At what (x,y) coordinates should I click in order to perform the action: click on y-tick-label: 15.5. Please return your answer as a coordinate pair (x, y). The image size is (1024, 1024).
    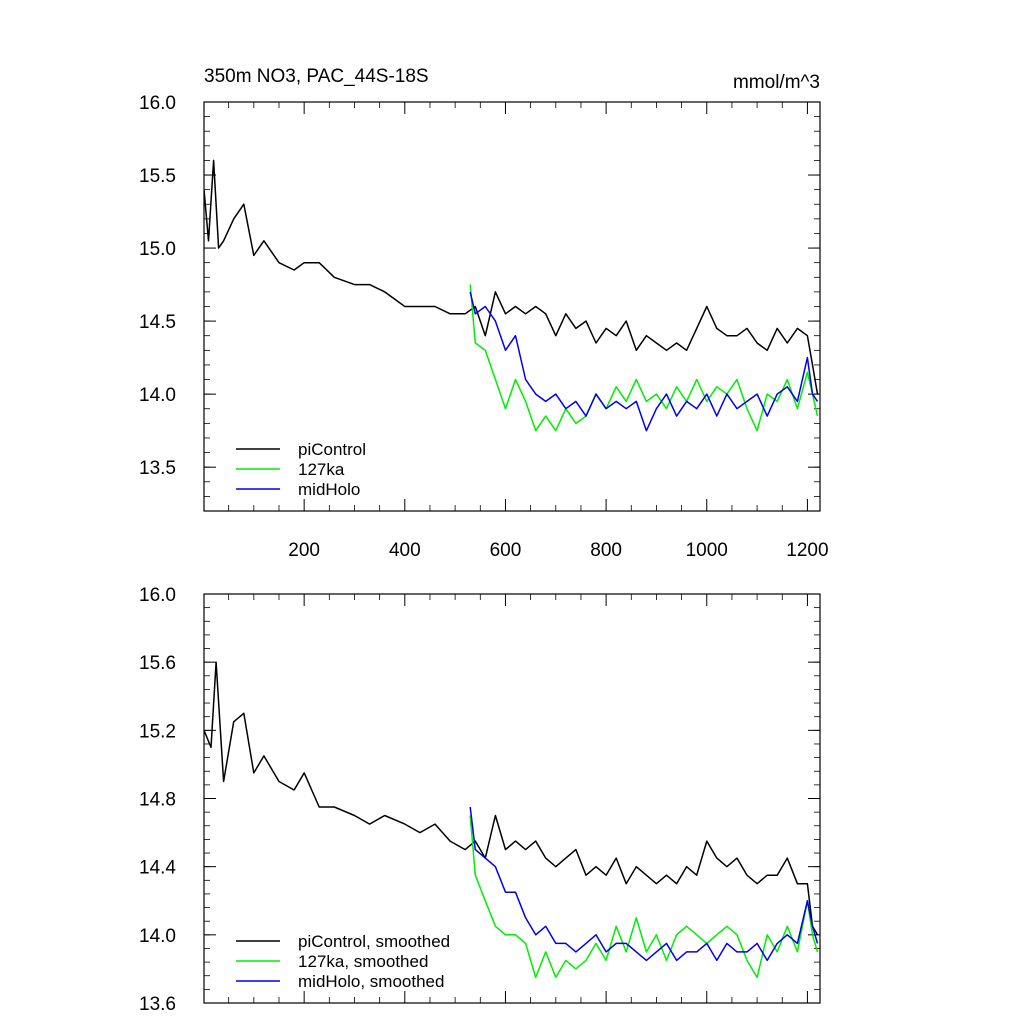
    Looking at the image, I should click on (157, 176).